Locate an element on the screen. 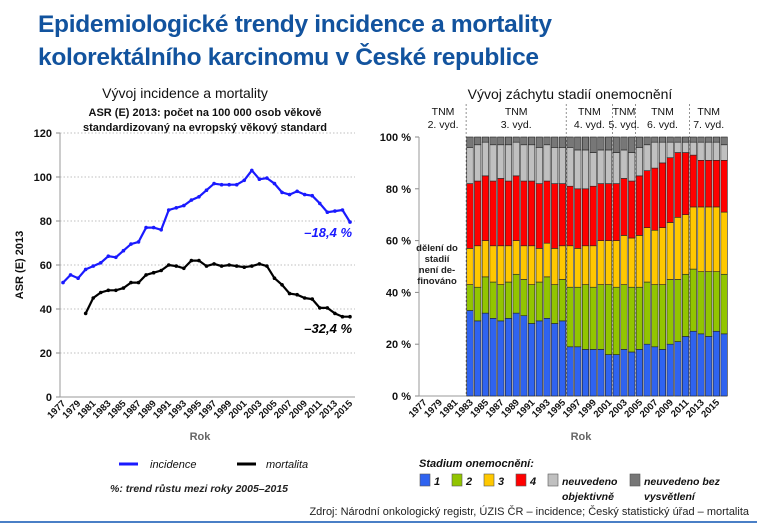 Image resolution: width=757 pixels, height=526 pixels. legend-label: 1 is located at coordinates (437, 482).